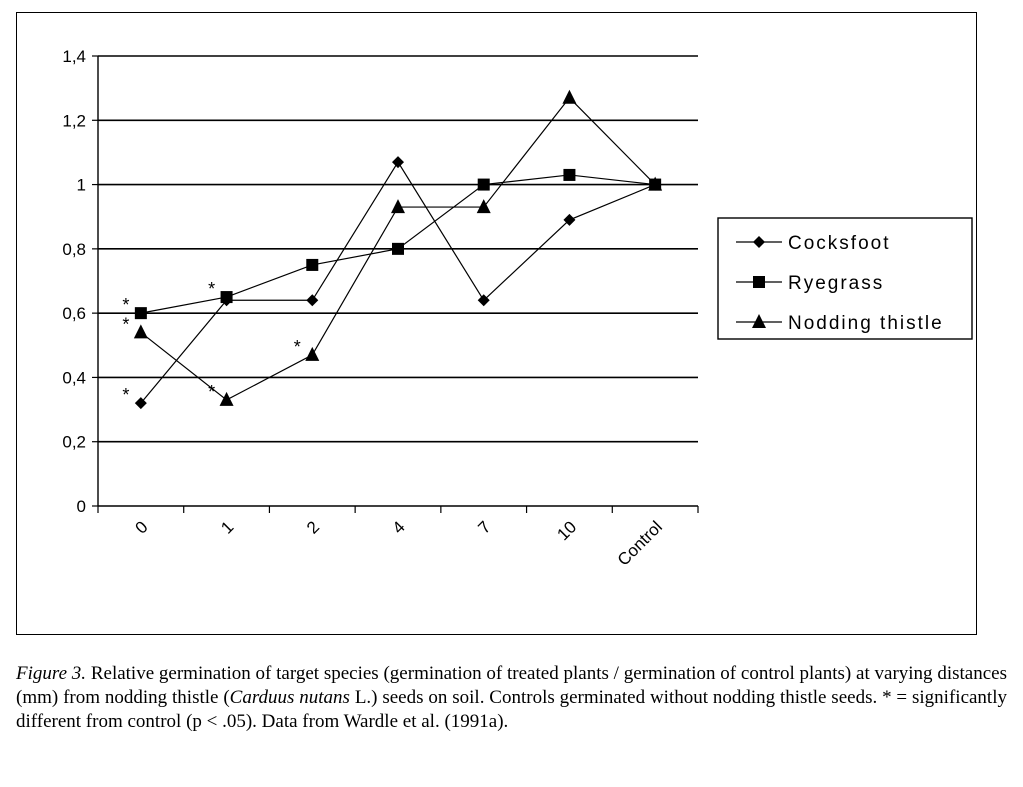 The width and height of the screenshot is (1023, 787). I want to click on legend-label-cocksfoot: Cocksfoot, so click(839, 243).